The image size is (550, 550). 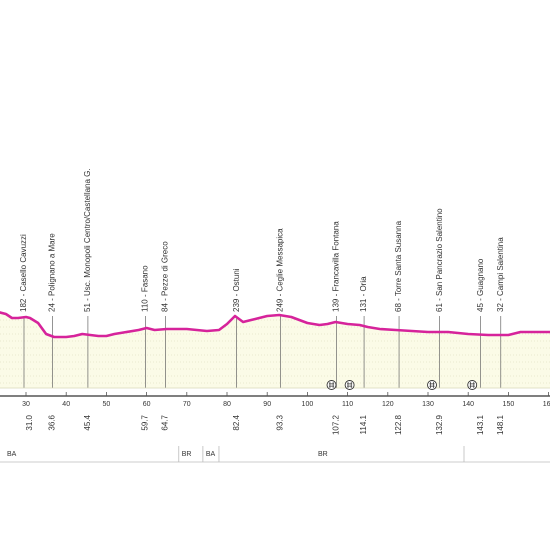 I want to click on km-label: 148.1, so click(x=500, y=424).